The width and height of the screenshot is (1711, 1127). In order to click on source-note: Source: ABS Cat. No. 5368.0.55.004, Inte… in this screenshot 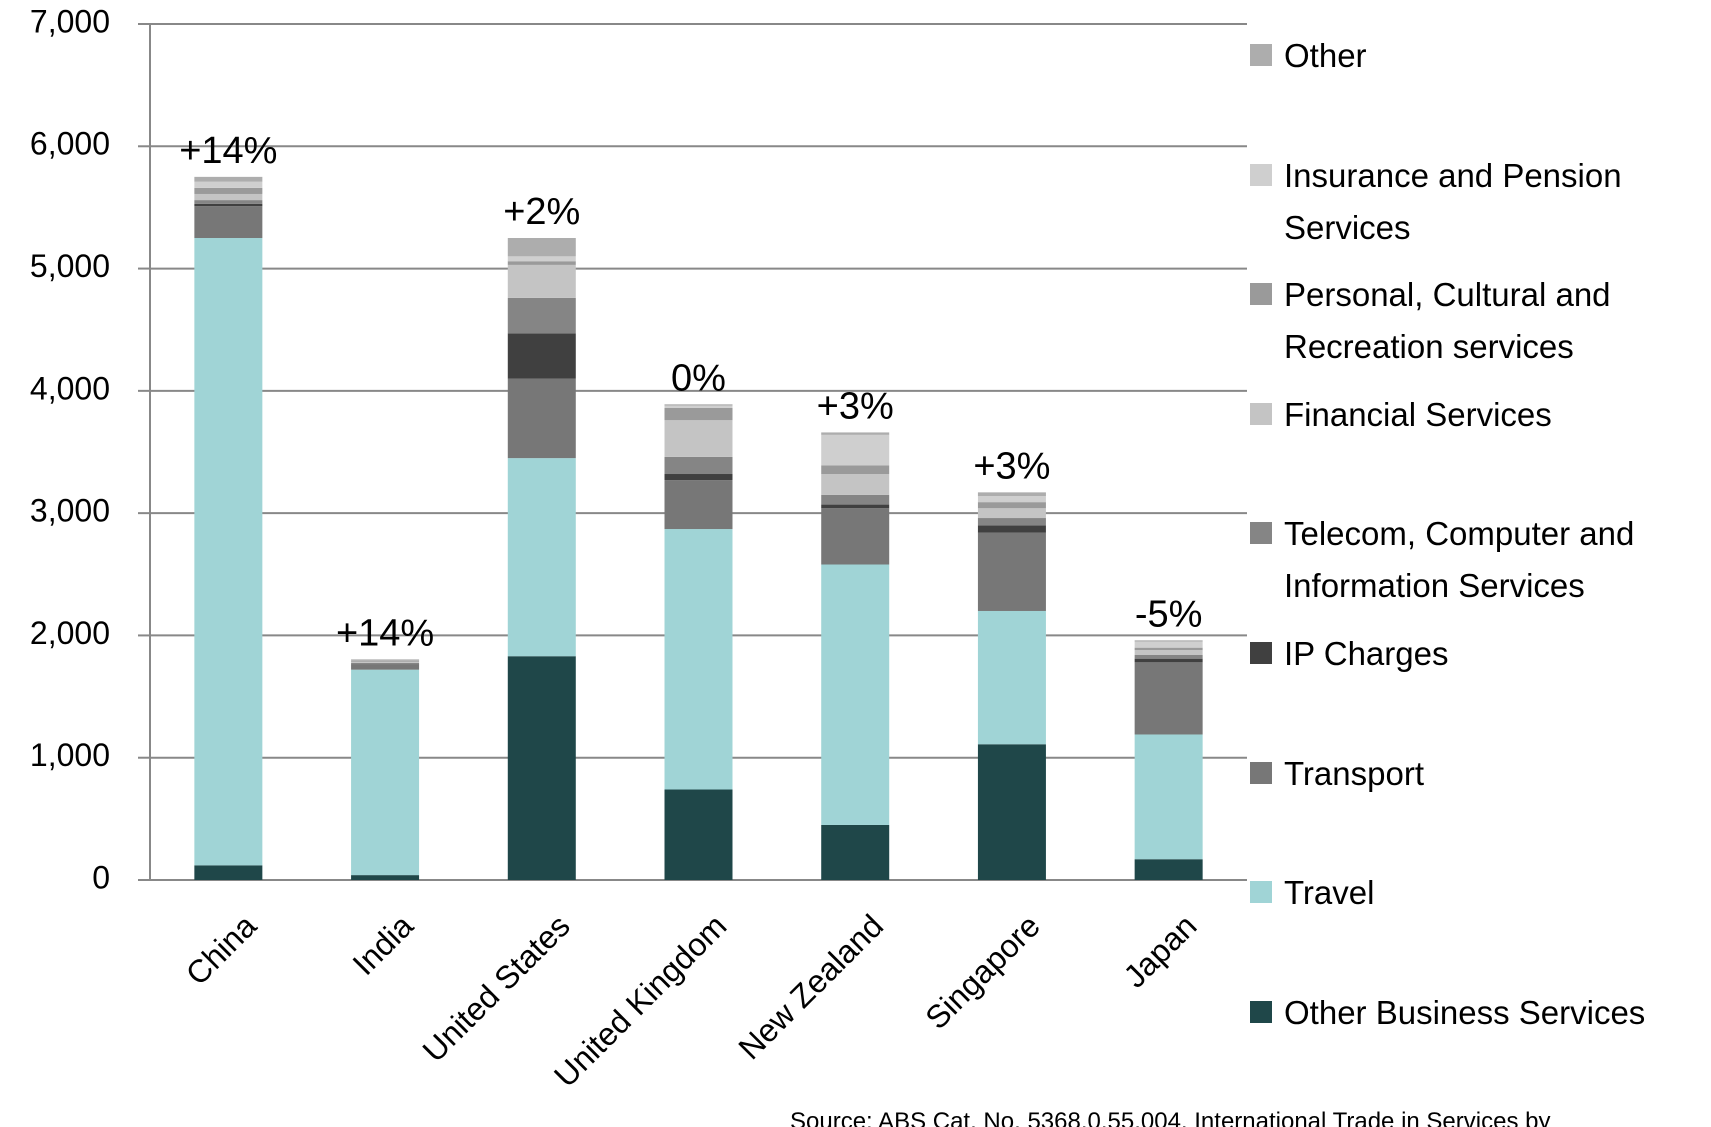, I will do `click(1170, 1117)`.